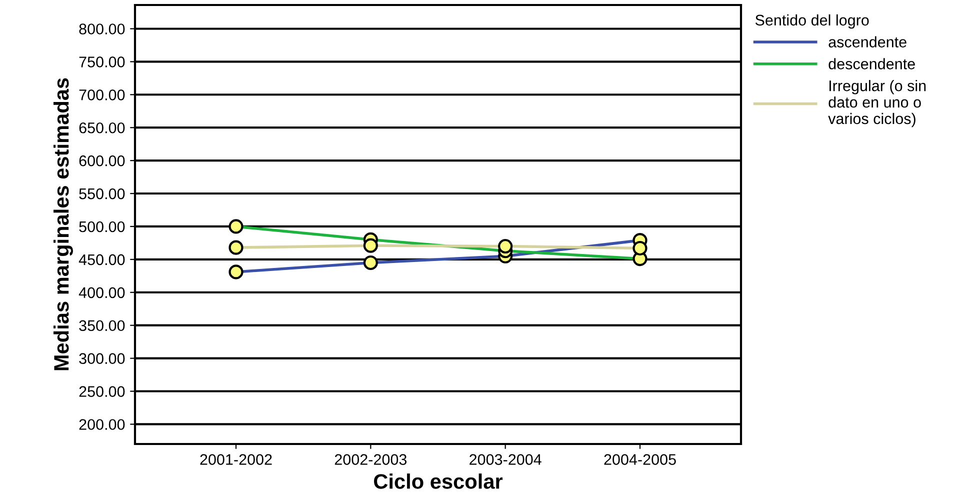 The width and height of the screenshot is (955, 498). I want to click on x-tick-label: 2002-2003, so click(370, 459).